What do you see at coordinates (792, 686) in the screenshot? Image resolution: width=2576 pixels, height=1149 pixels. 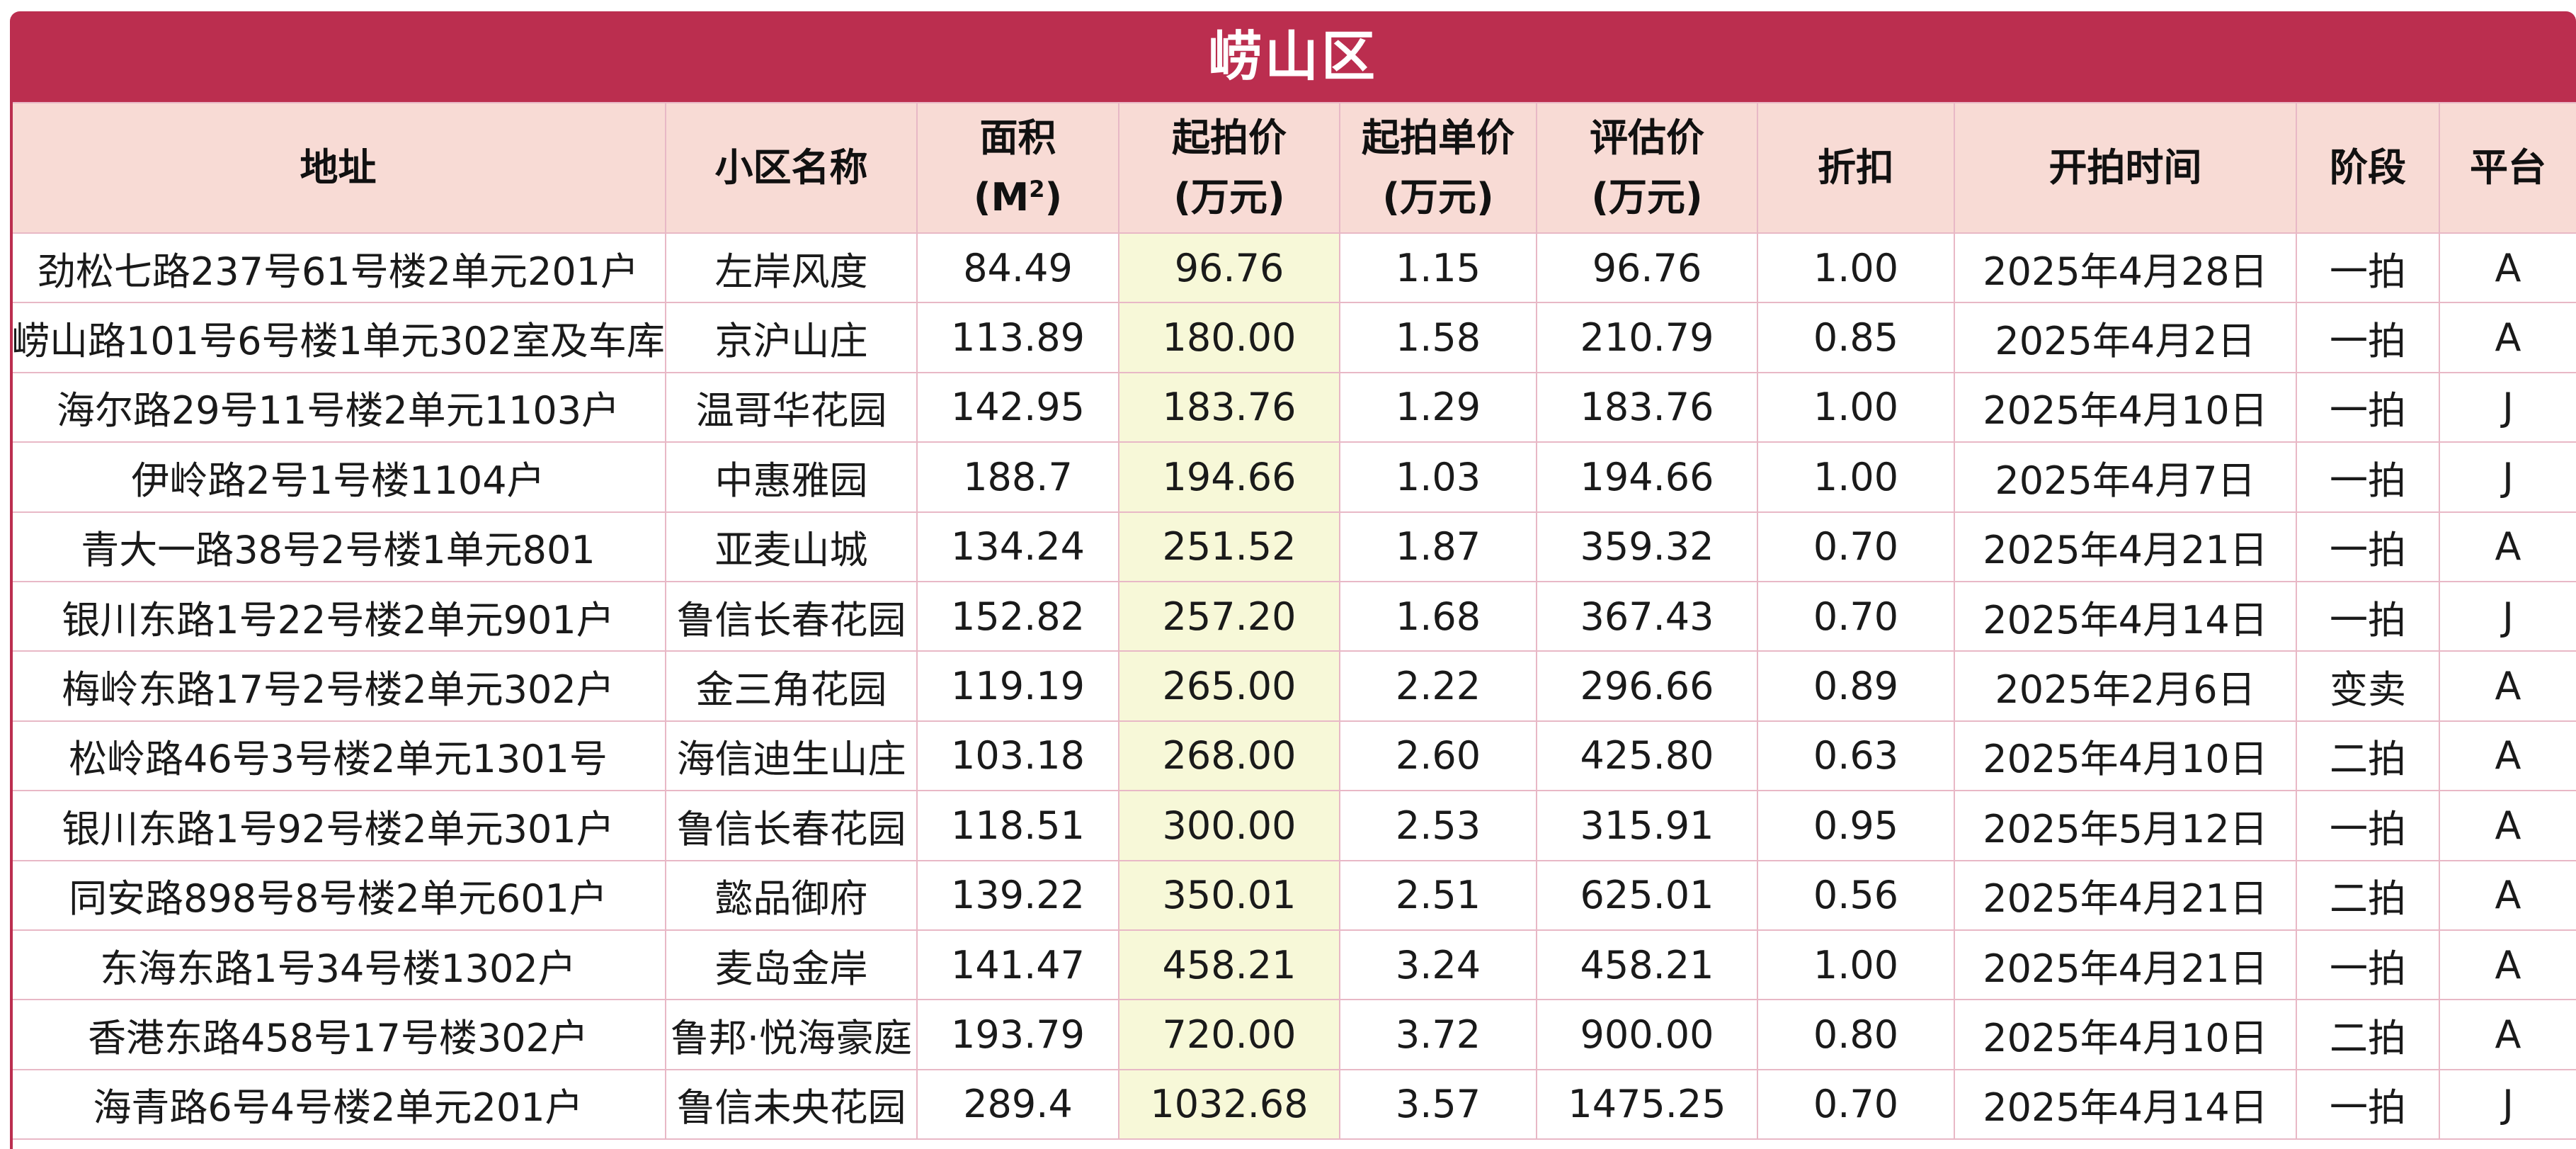 I see `cell-community: 金三角花园` at bounding box center [792, 686].